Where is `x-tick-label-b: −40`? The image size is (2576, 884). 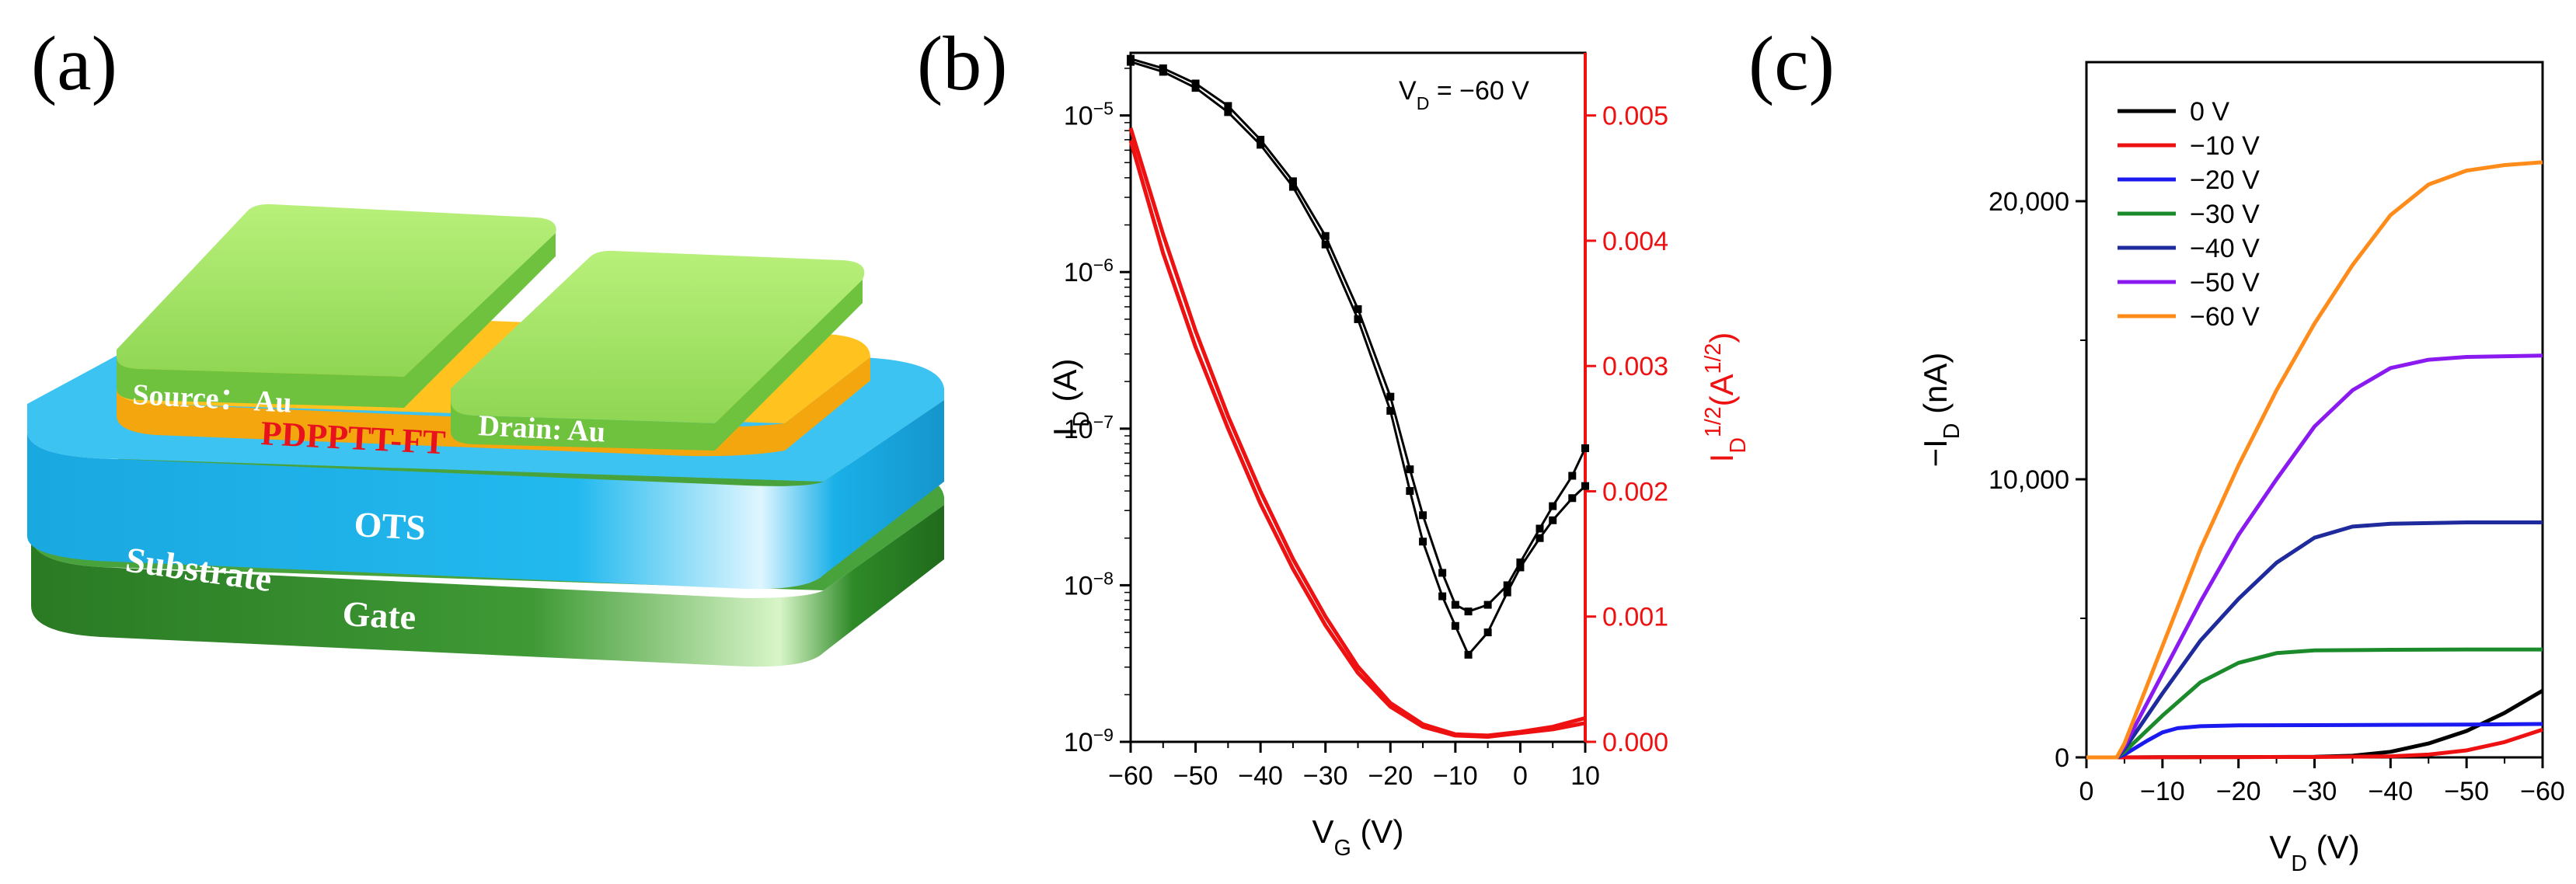
x-tick-label-b: −40 is located at coordinates (1260, 776).